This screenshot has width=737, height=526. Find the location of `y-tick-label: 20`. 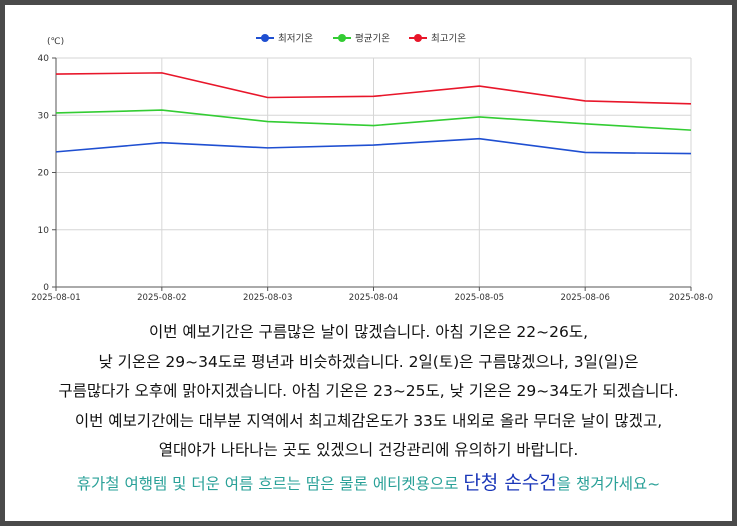

y-tick-label: 20 is located at coordinates (44, 174).